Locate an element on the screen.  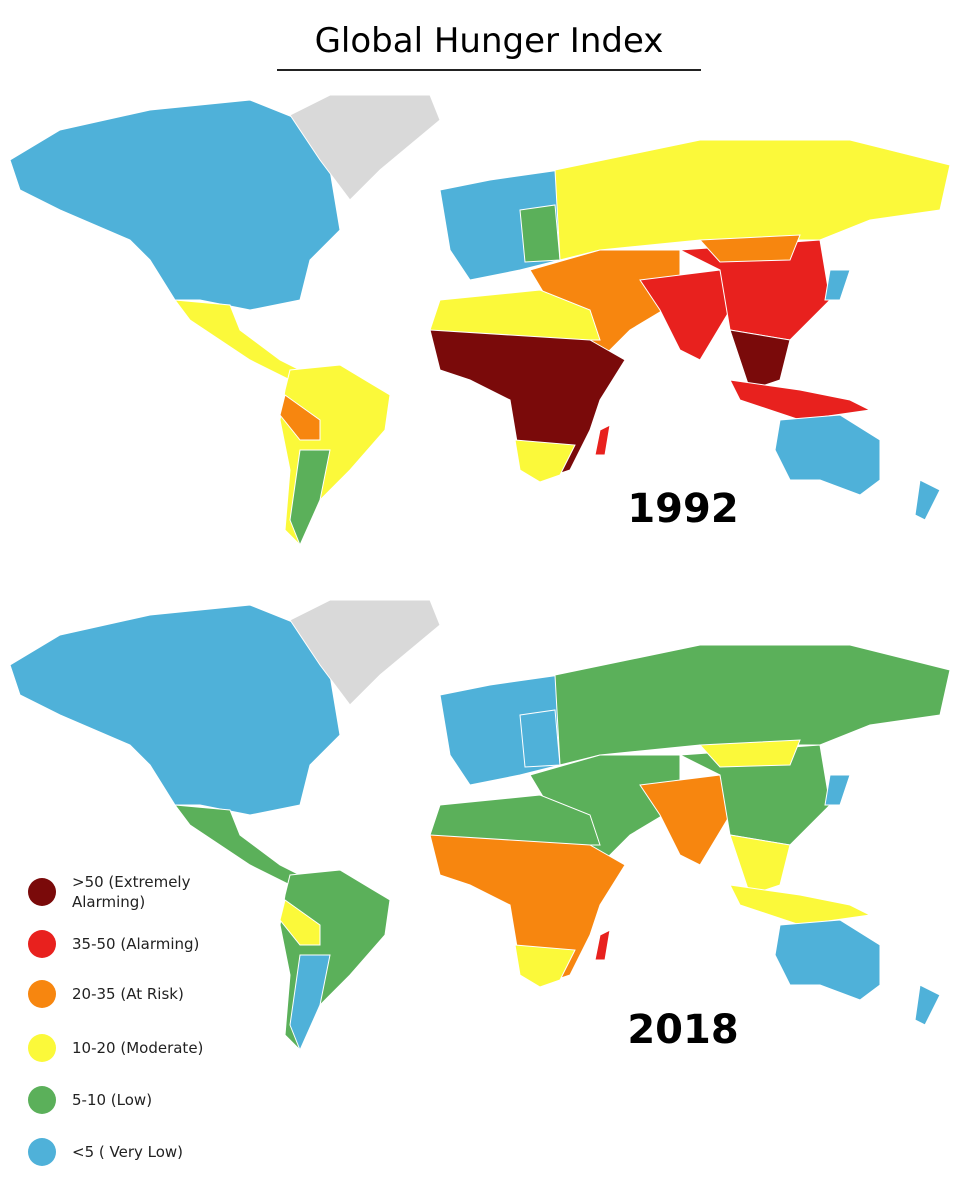
legend-label: 35-50 (Alarming) is located at coordinates (136, 944).